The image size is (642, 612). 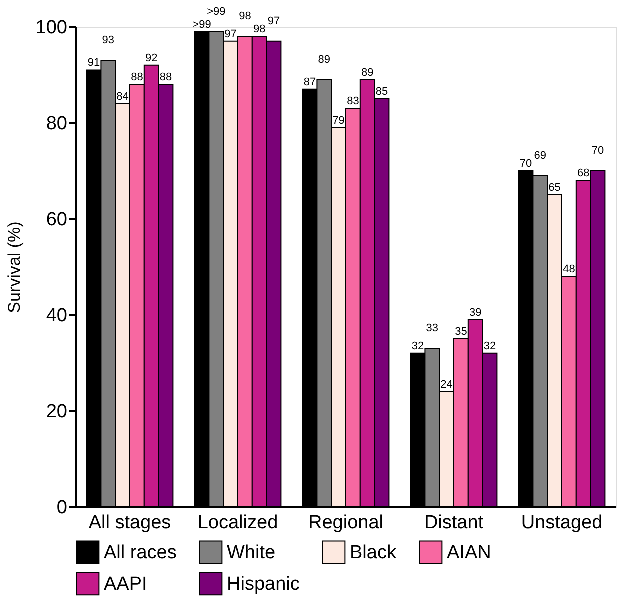 I want to click on legend-label: Hispanic, so click(x=263, y=584).